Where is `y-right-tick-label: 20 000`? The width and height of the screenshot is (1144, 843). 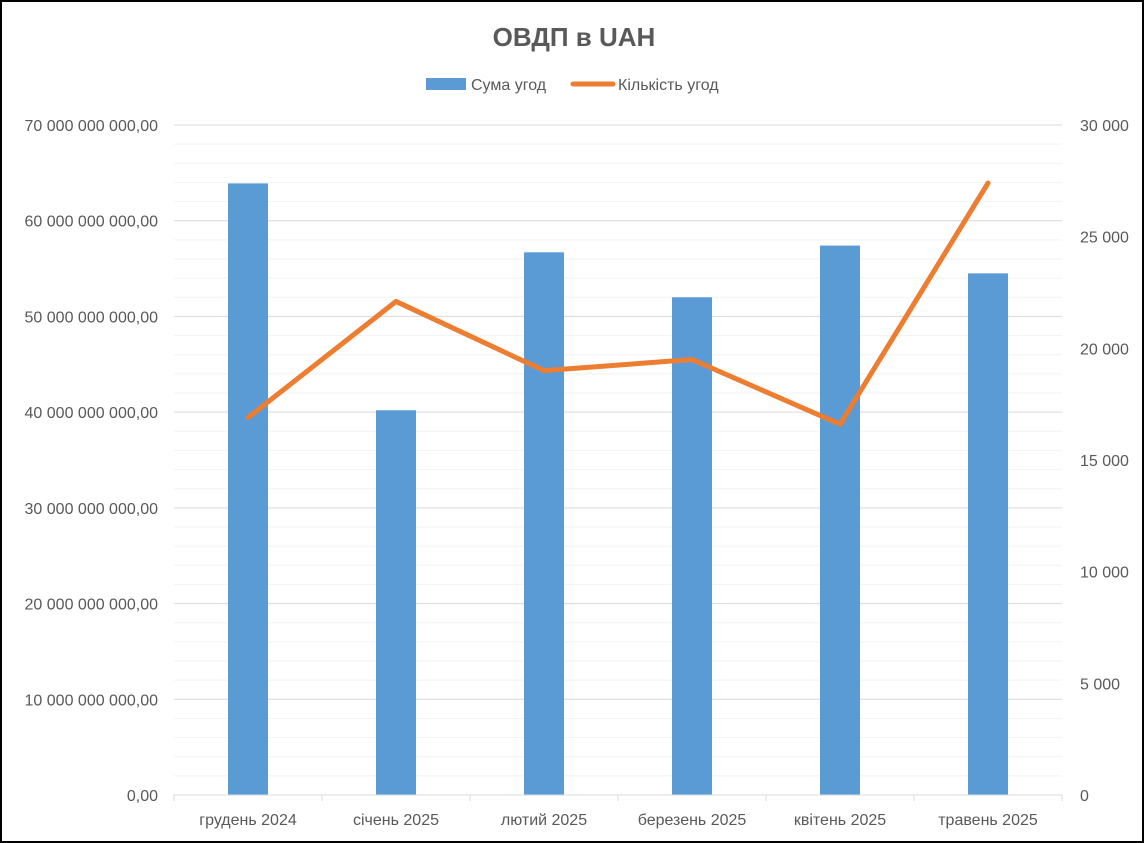 y-right-tick-label: 20 000 is located at coordinates (1104, 349).